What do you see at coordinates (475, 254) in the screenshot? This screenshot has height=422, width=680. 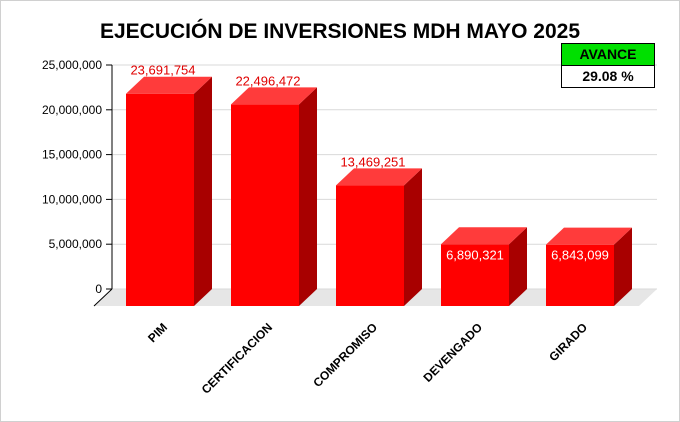 I see `data-label: 6,890,321` at bounding box center [475, 254].